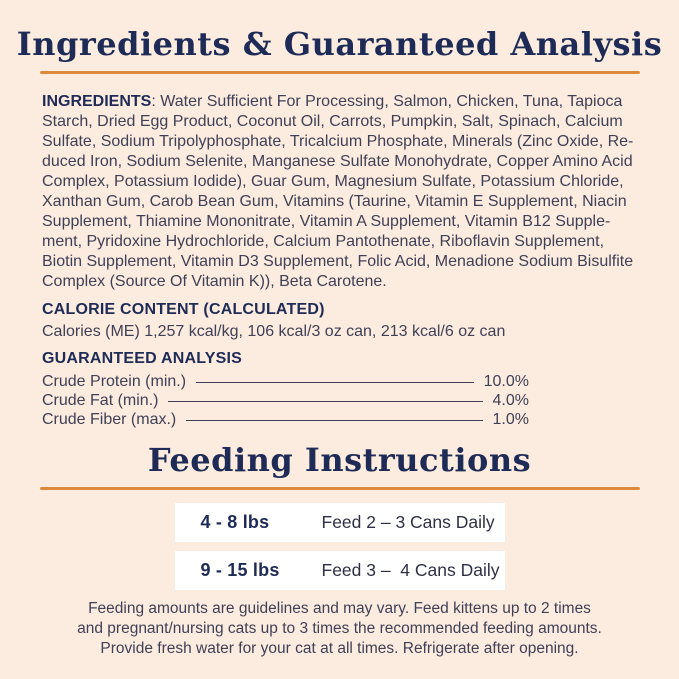 The height and width of the screenshot is (679, 679). Describe the element at coordinates (408, 522) in the screenshot. I see `feeding-amount: Feed 2 – 3 Cans Daily` at that location.